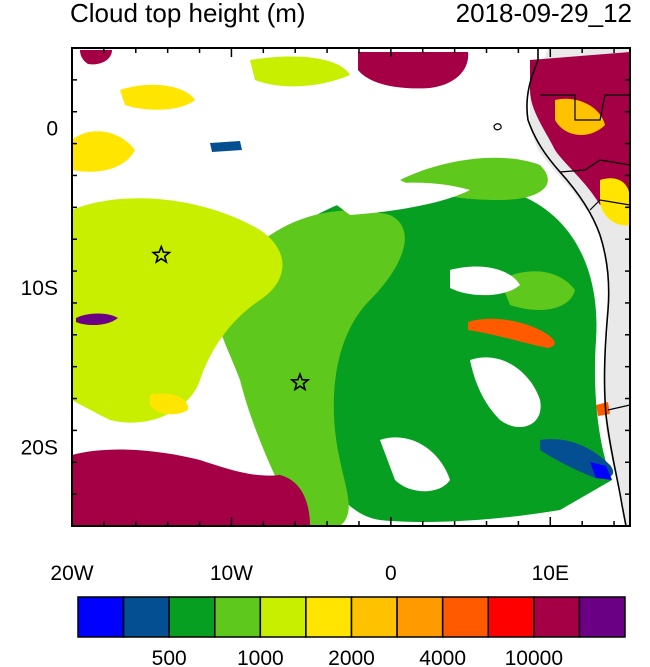 Image resolution: width=650 pixels, height=667 pixels. Describe the element at coordinates (550, 573) in the screenshot. I see `lon-tick-label: 10E` at that location.